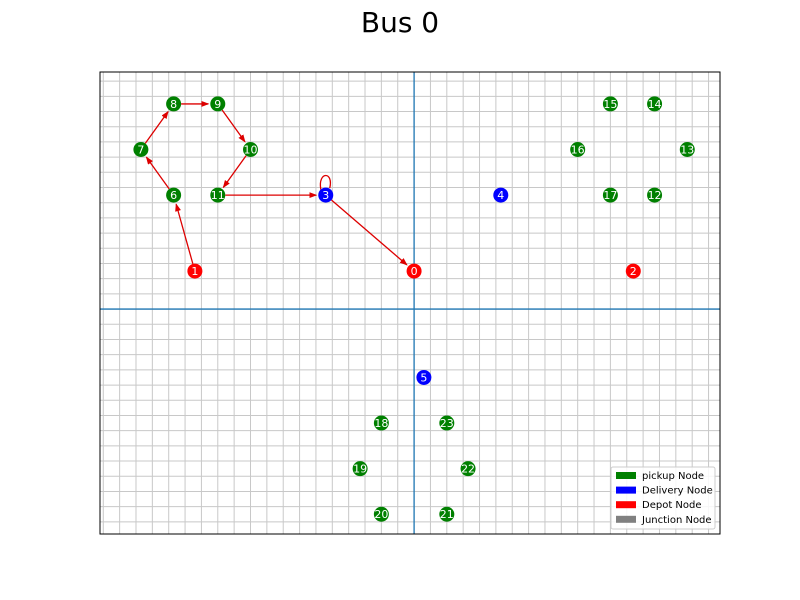 This screenshot has height=600, width=800. I want to click on node-18: 18, so click(381, 423).